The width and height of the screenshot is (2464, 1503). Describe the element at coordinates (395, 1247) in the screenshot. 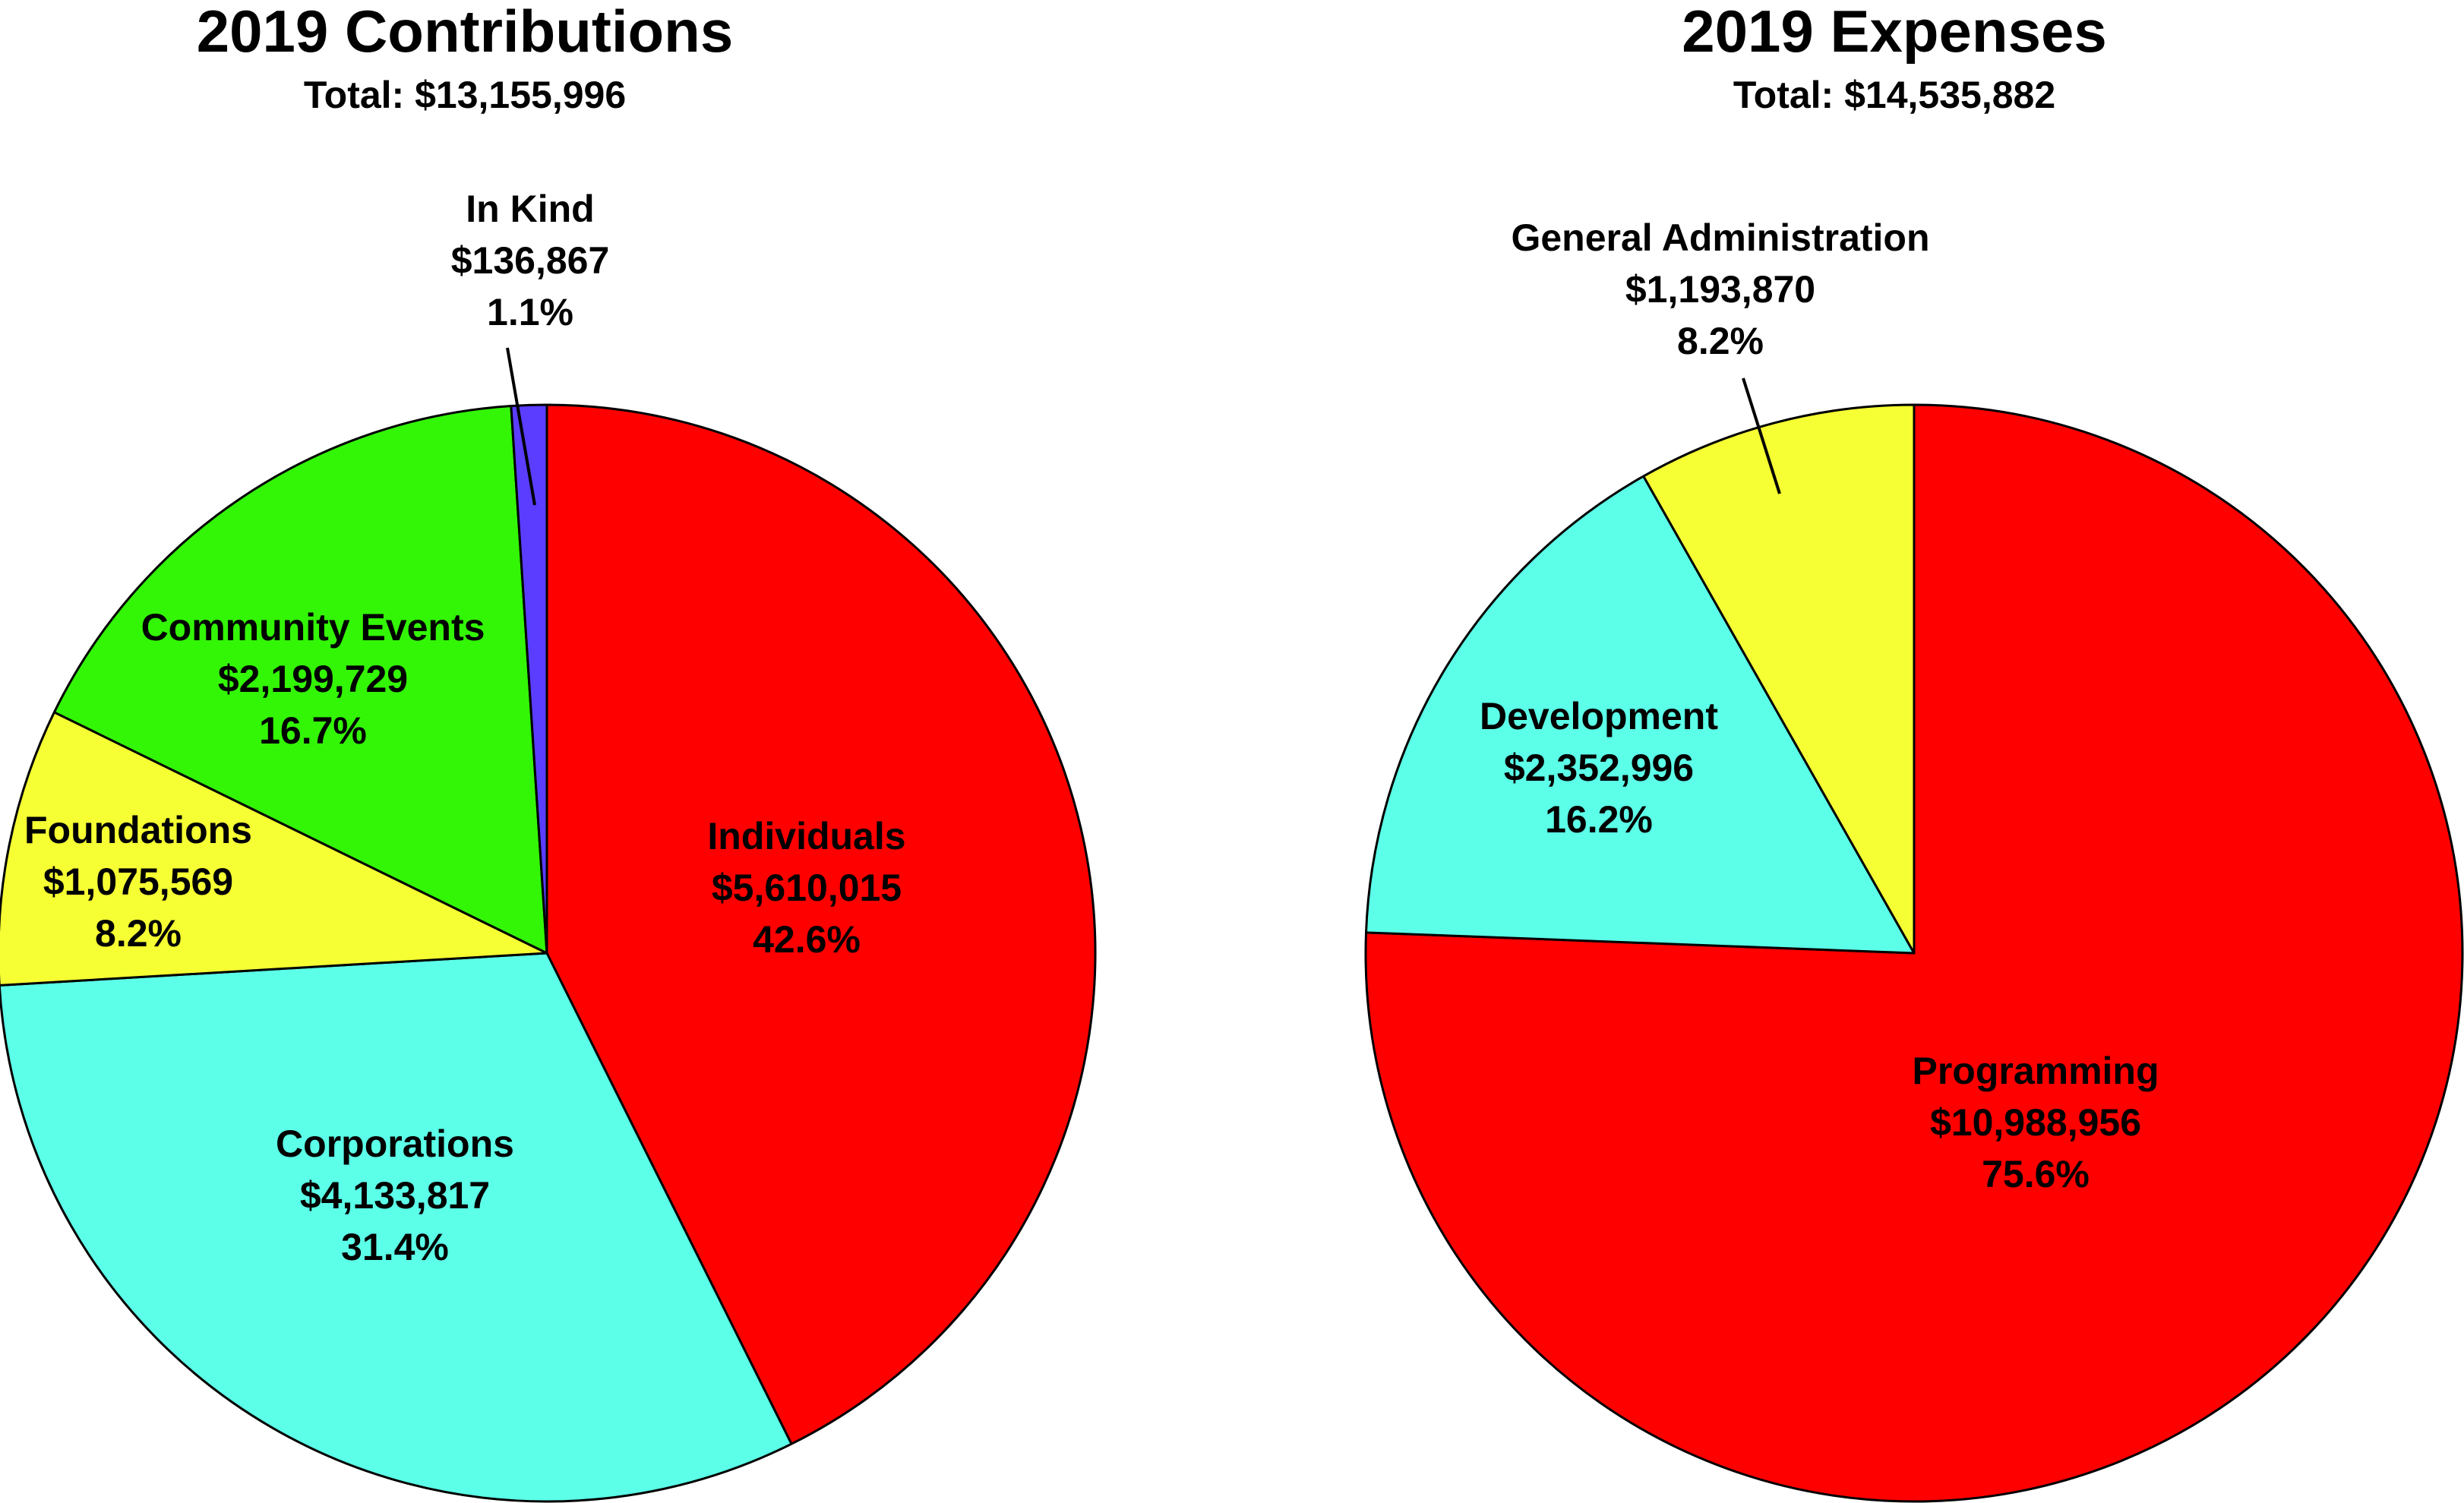

I see `contributions-label-percent: 31.4%` at that location.